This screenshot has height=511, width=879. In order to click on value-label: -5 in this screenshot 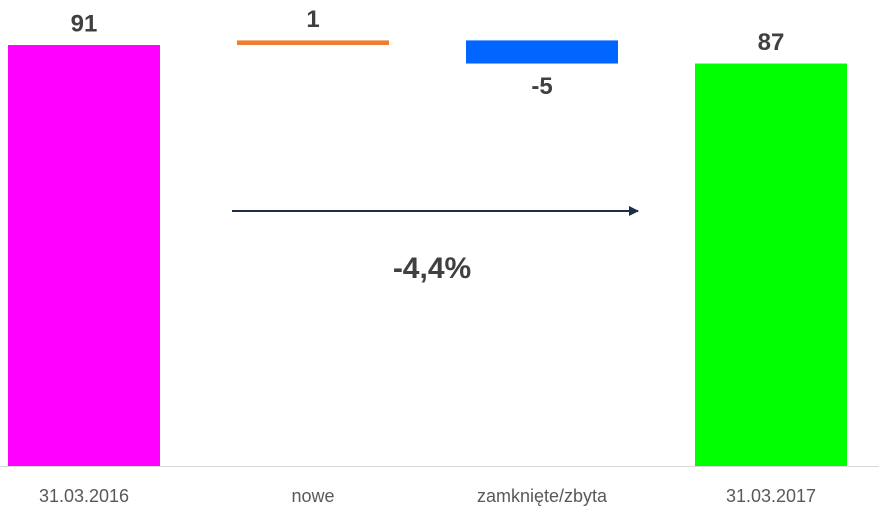, I will do `click(541, 86)`.